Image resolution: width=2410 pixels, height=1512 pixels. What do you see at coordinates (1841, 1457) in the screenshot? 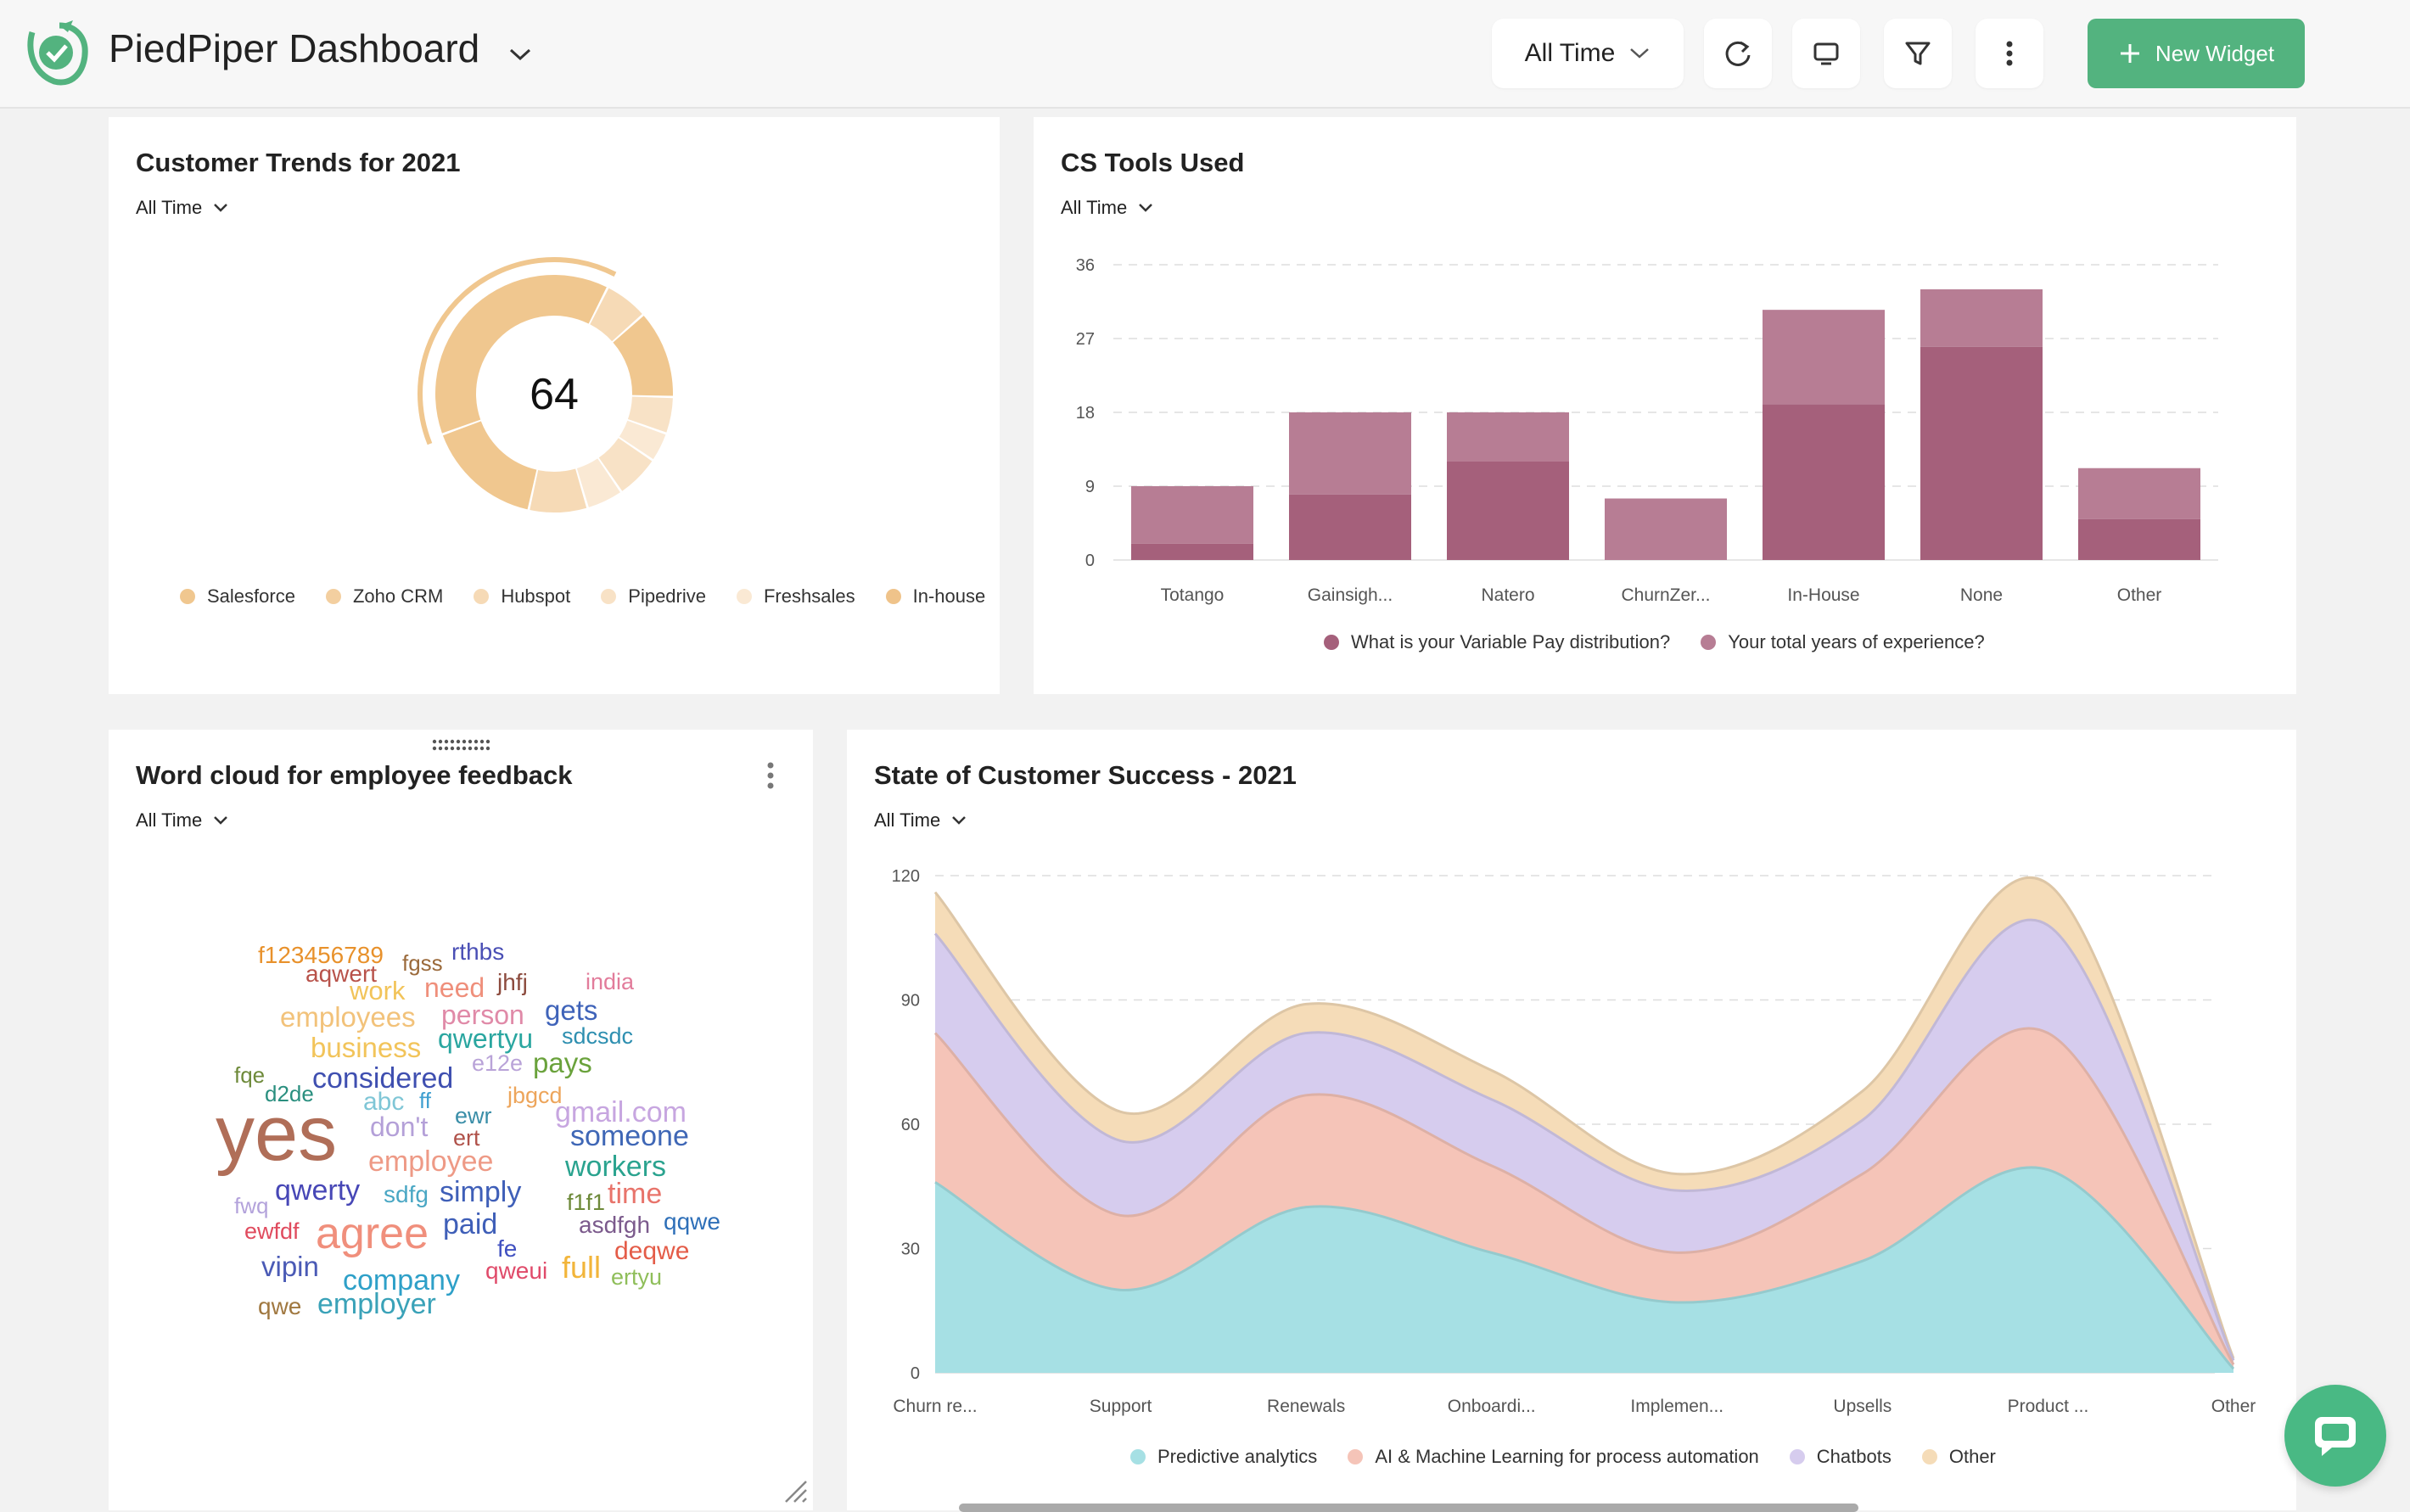
I see `legend-item: Chatbots` at bounding box center [1841, 1457].